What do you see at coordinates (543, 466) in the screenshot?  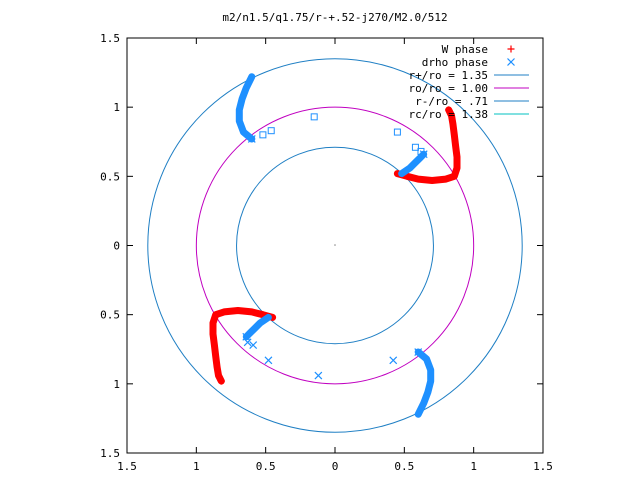 I see `x-tick-label-6: 1.5` at bounding box center [543, 466].